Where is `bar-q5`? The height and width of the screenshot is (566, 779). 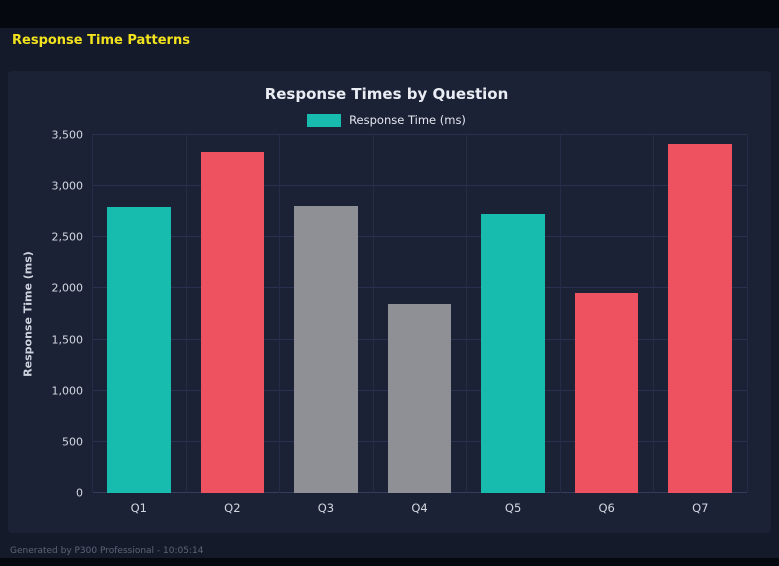
bar-q5 is located at coordinates (513, 353).